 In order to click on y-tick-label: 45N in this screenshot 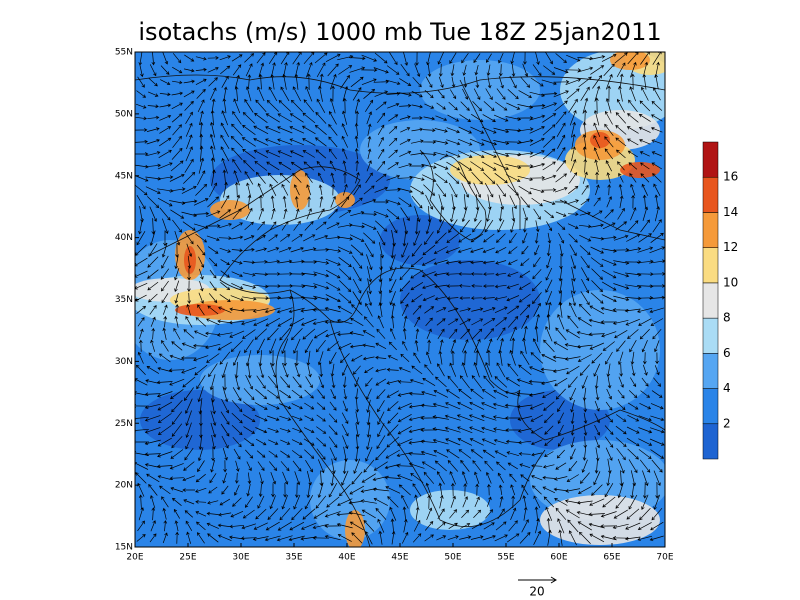, I will do `click(124, 176)`.